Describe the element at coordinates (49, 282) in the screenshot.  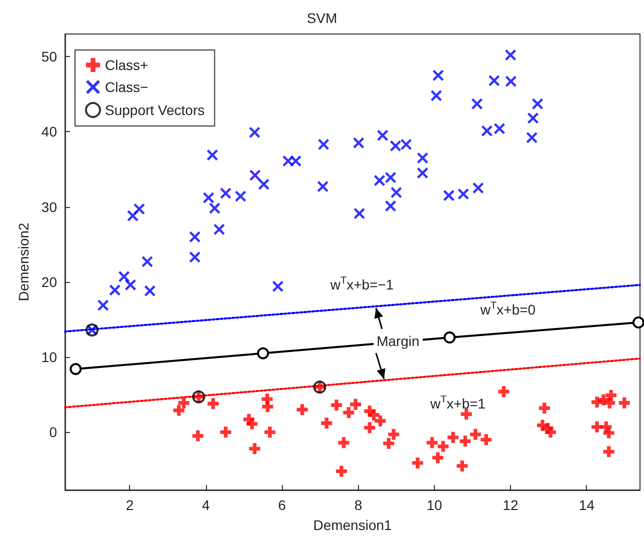
I see `y-tick-label: 20` at that location.